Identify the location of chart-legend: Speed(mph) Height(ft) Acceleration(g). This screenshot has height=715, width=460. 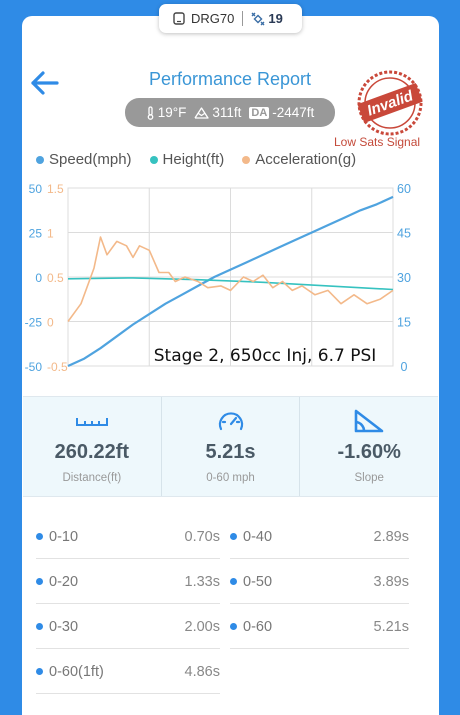
(196, 159).